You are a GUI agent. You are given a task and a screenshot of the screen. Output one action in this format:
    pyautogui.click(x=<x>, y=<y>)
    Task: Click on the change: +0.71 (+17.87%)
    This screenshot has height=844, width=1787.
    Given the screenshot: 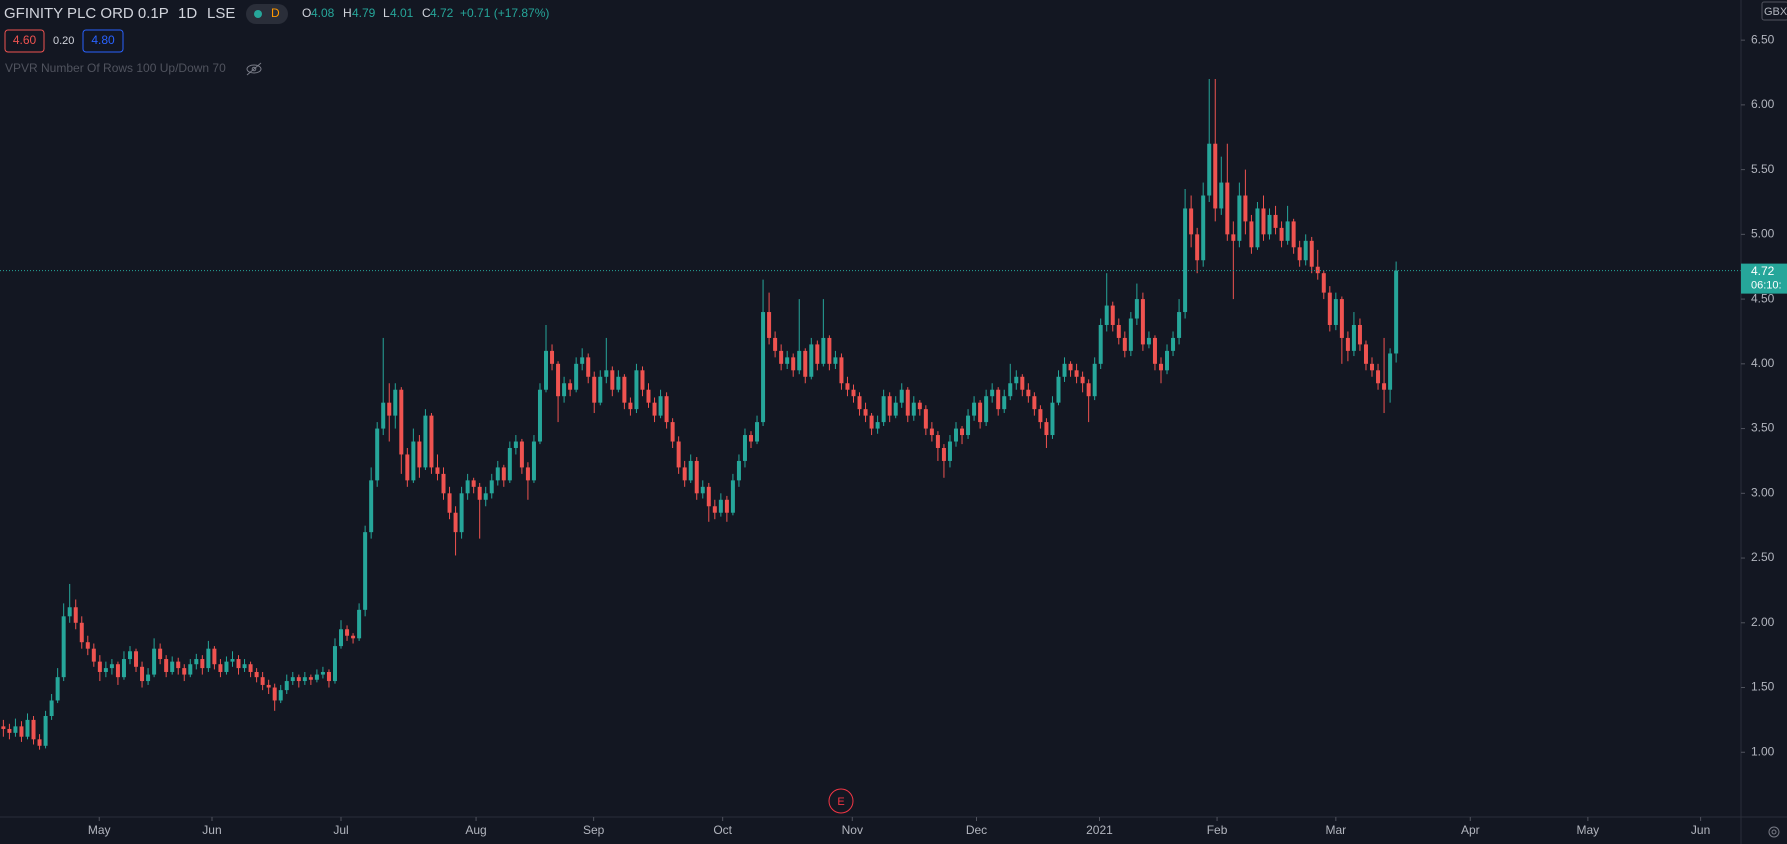 What is the action you would take?
    pyautogui.click(x=504, y=13)
    